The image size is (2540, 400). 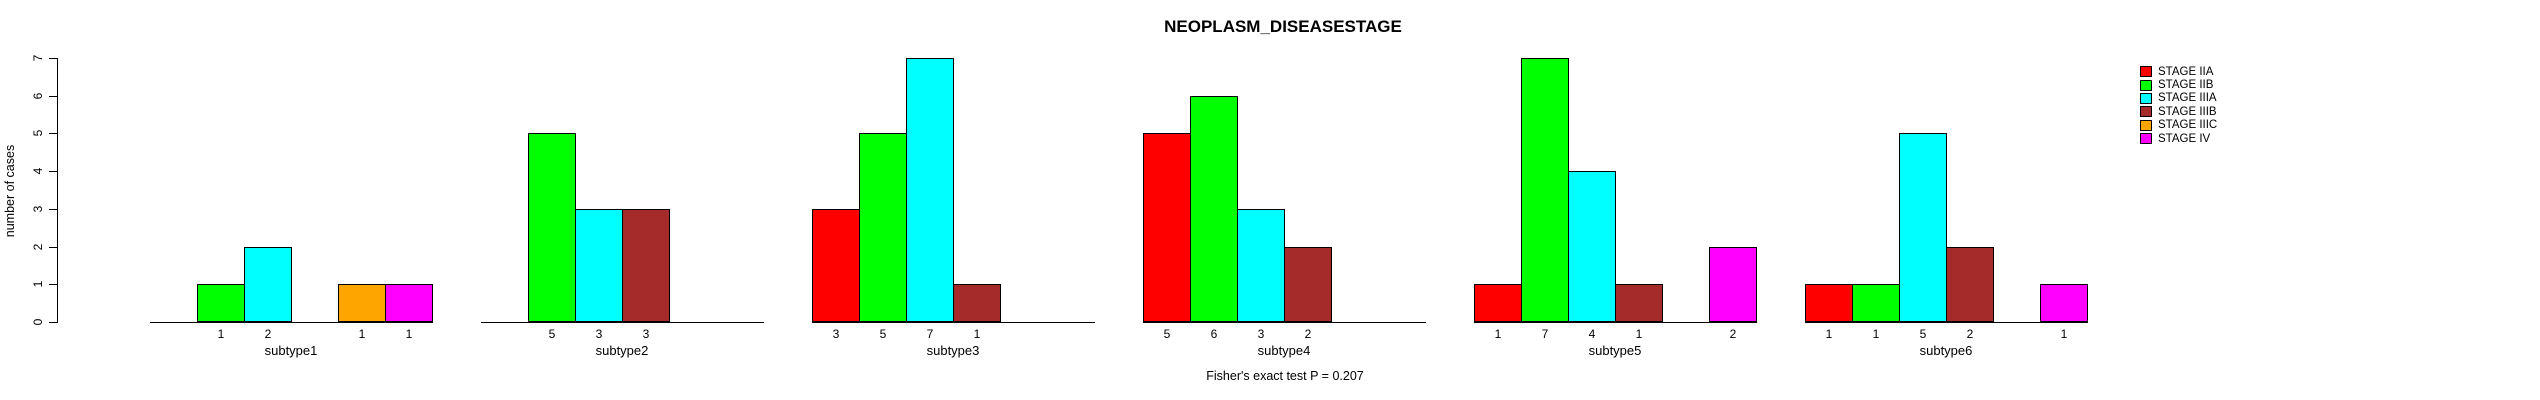 I want to click on bar-stage-iiib-subtype4, so click(x=1308, y=284).